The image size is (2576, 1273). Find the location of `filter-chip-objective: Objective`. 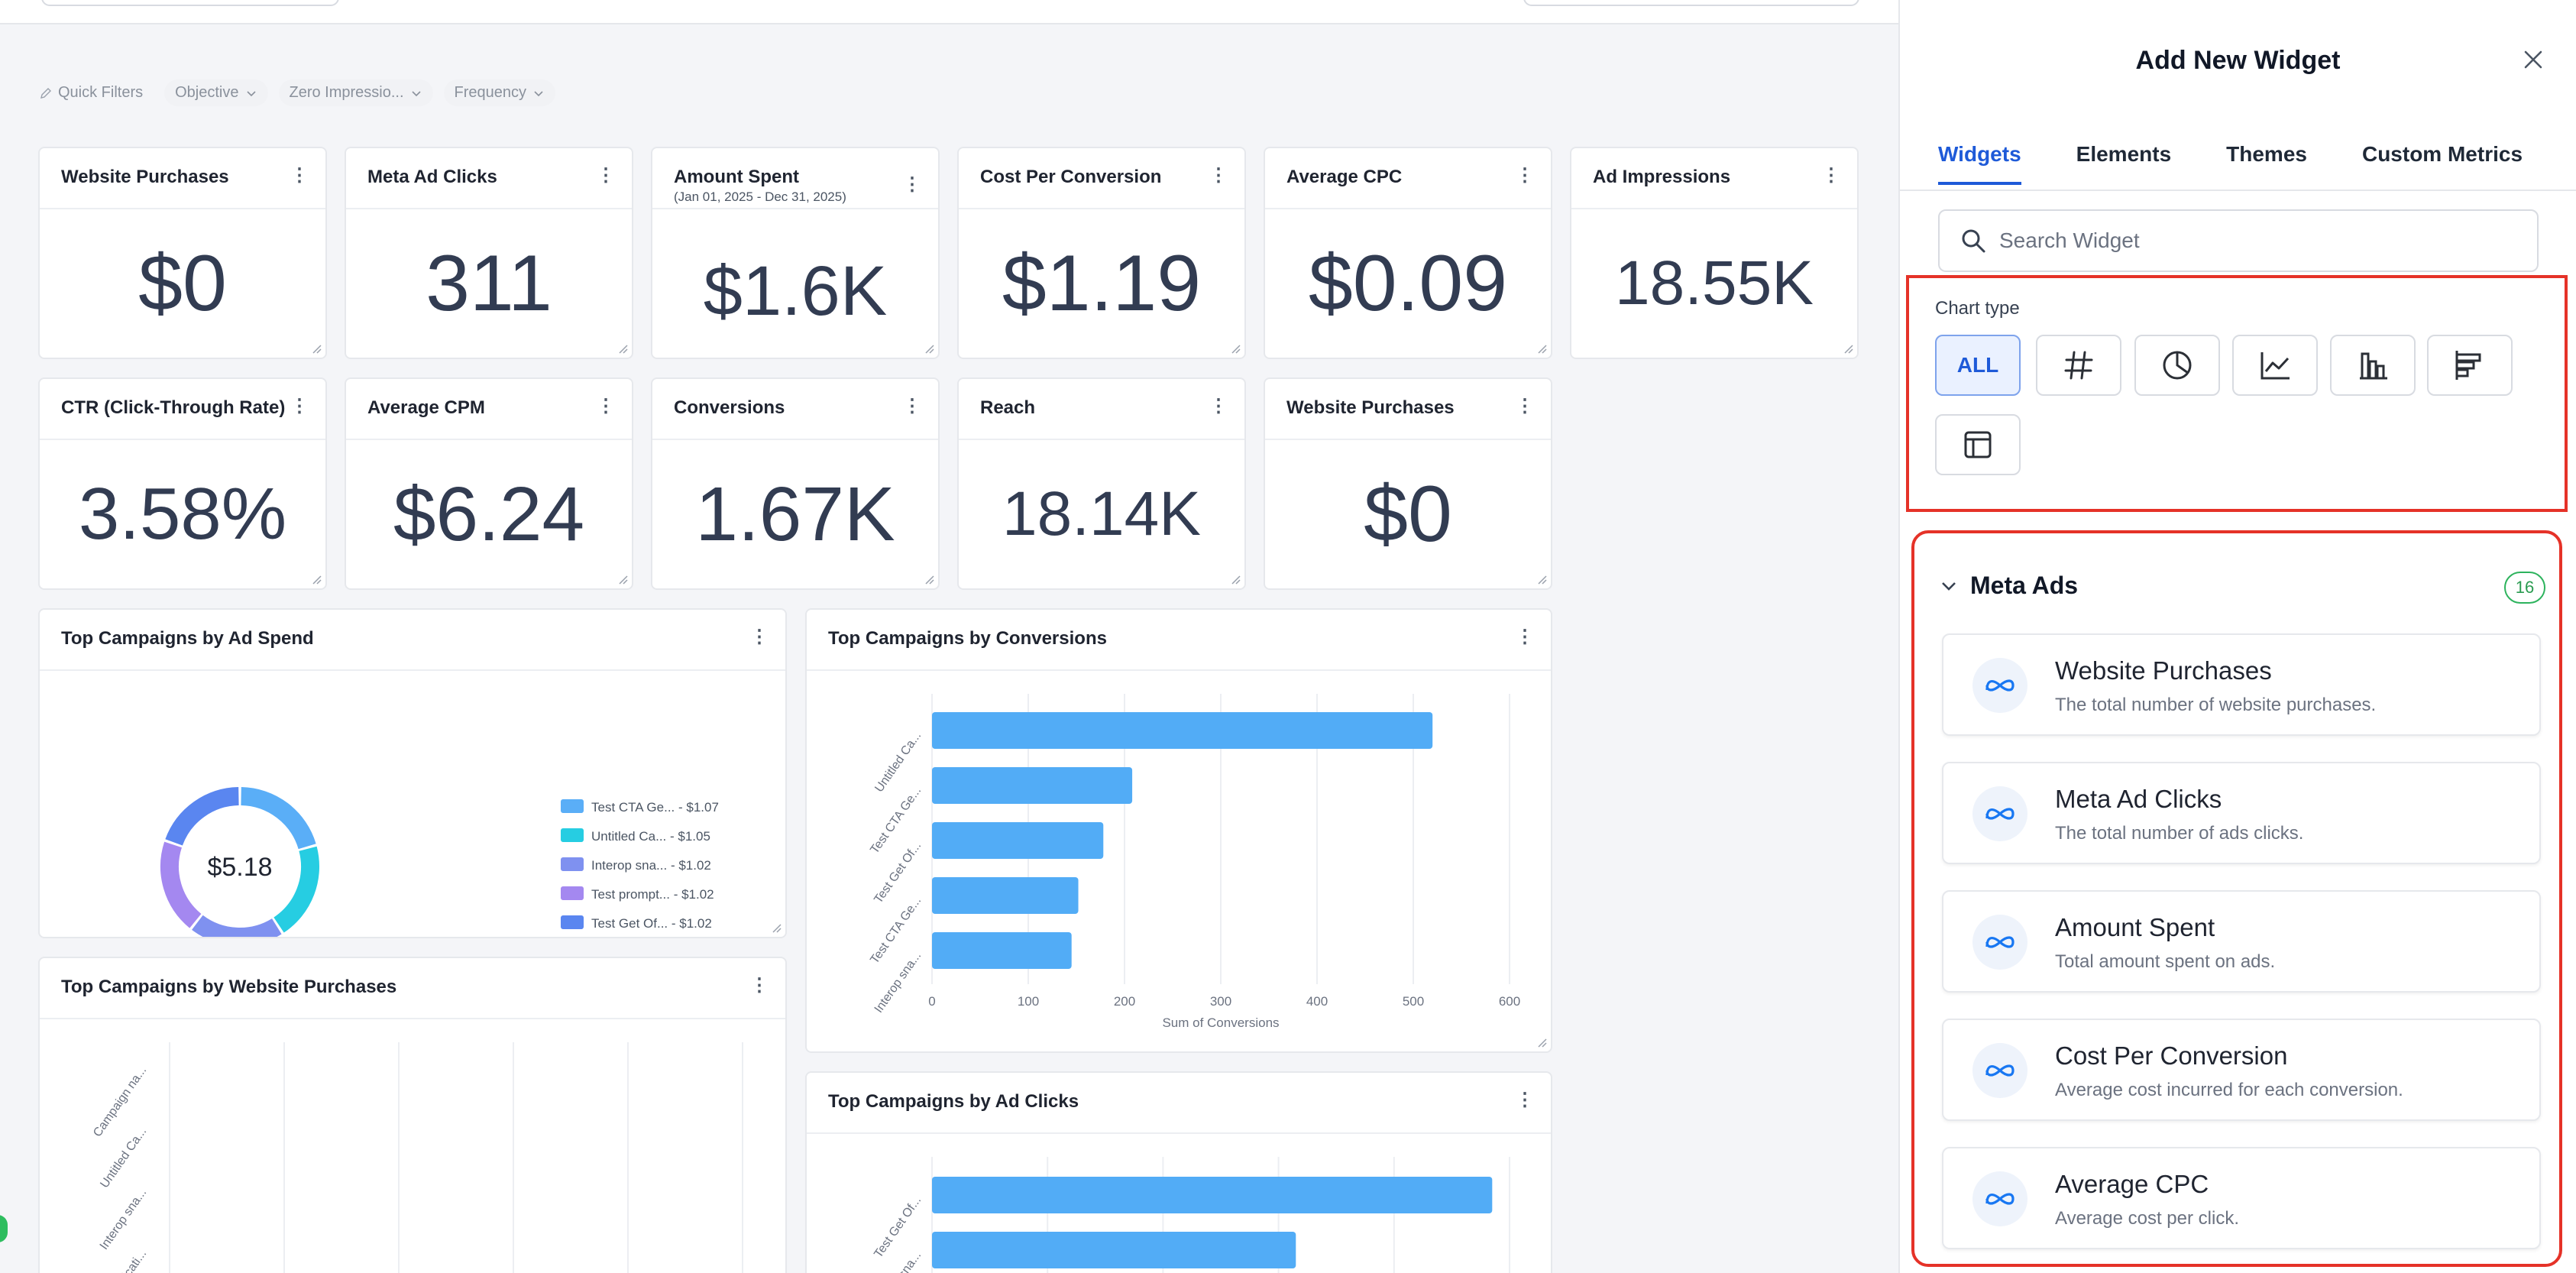

filter-chip-objective: Objective is located at coordinates (216, 93).